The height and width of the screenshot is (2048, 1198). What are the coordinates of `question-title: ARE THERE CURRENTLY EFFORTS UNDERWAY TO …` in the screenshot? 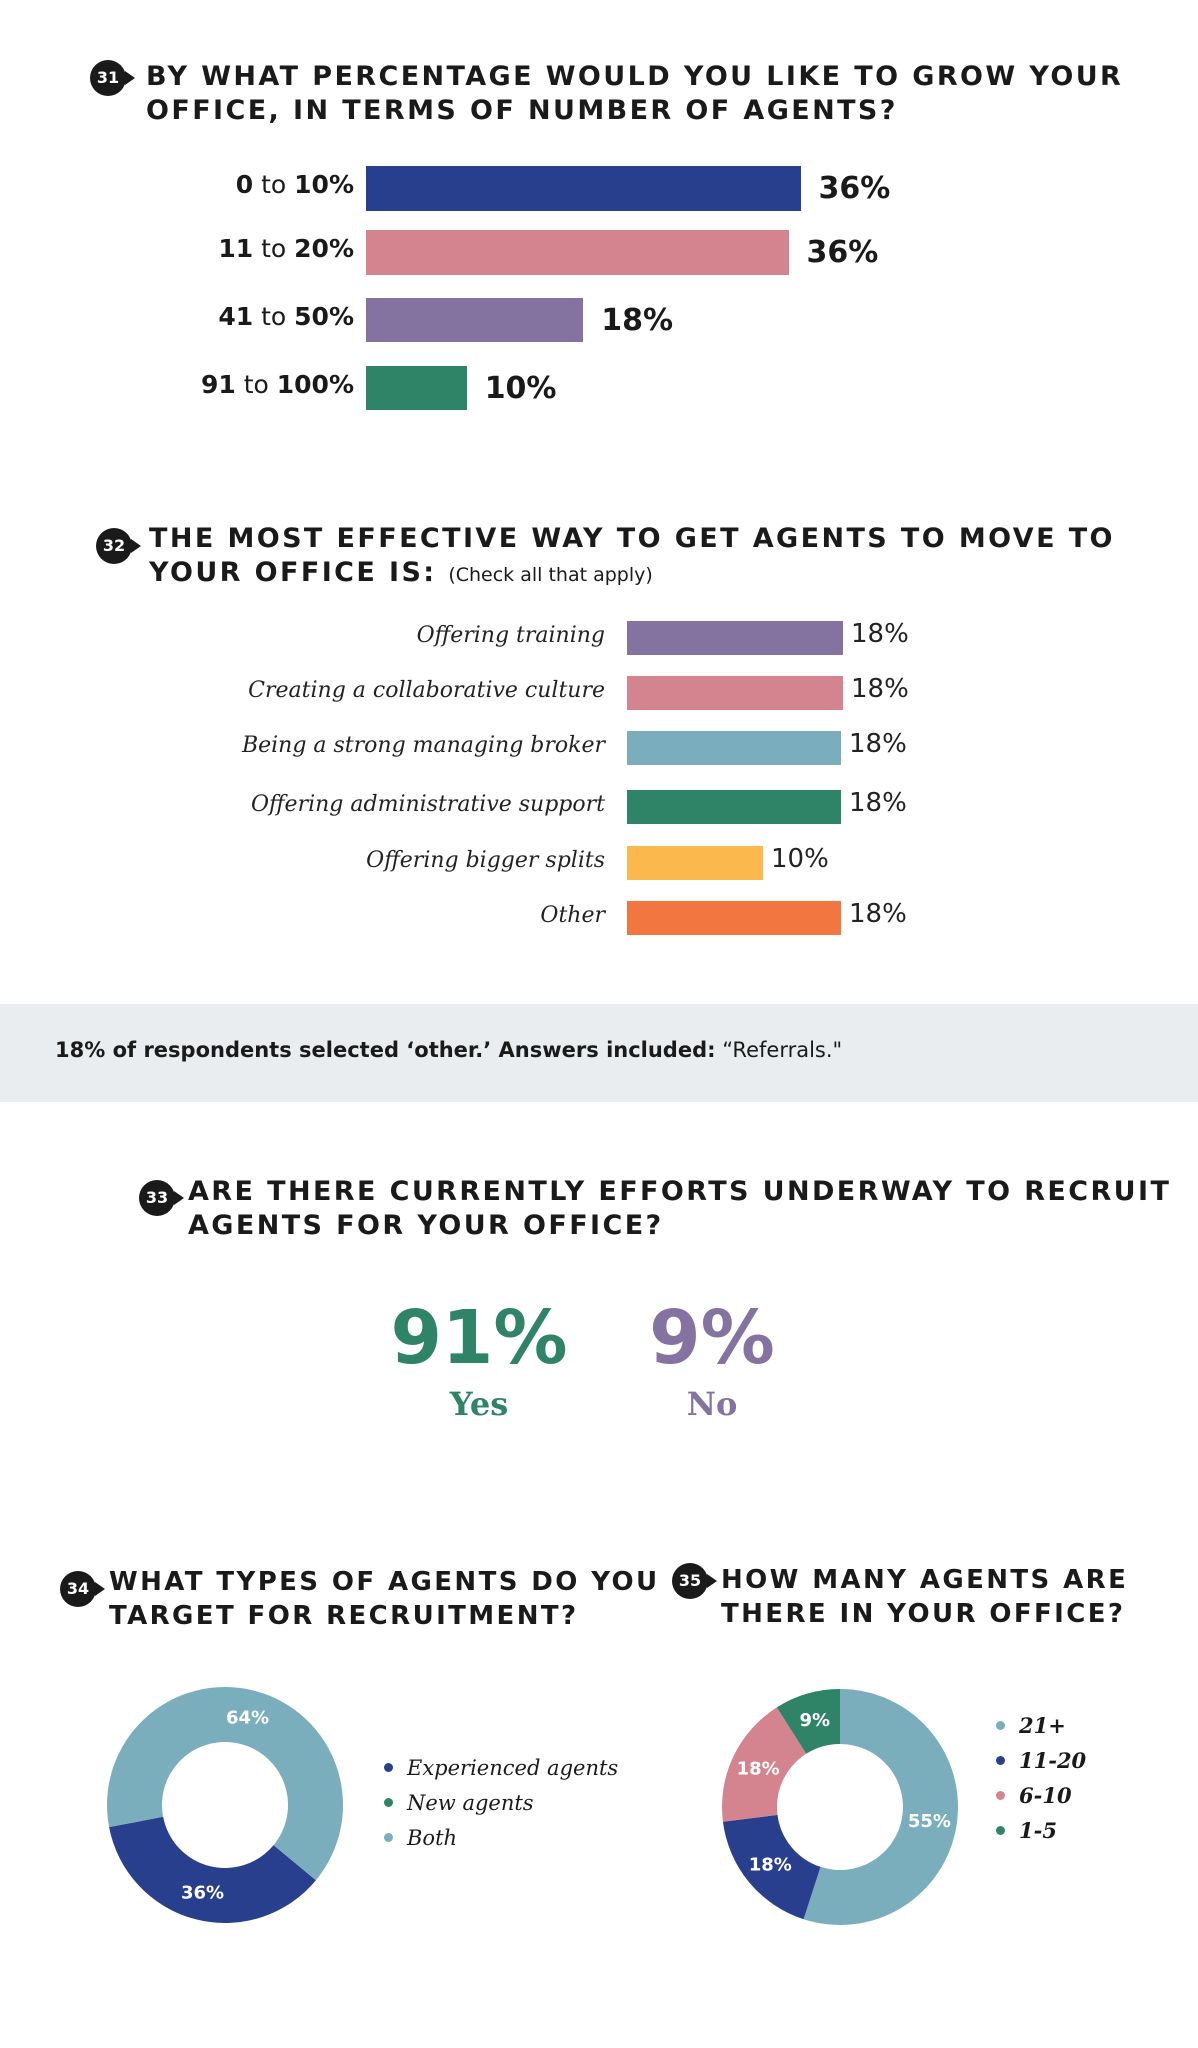 It's located at (679, 1209).